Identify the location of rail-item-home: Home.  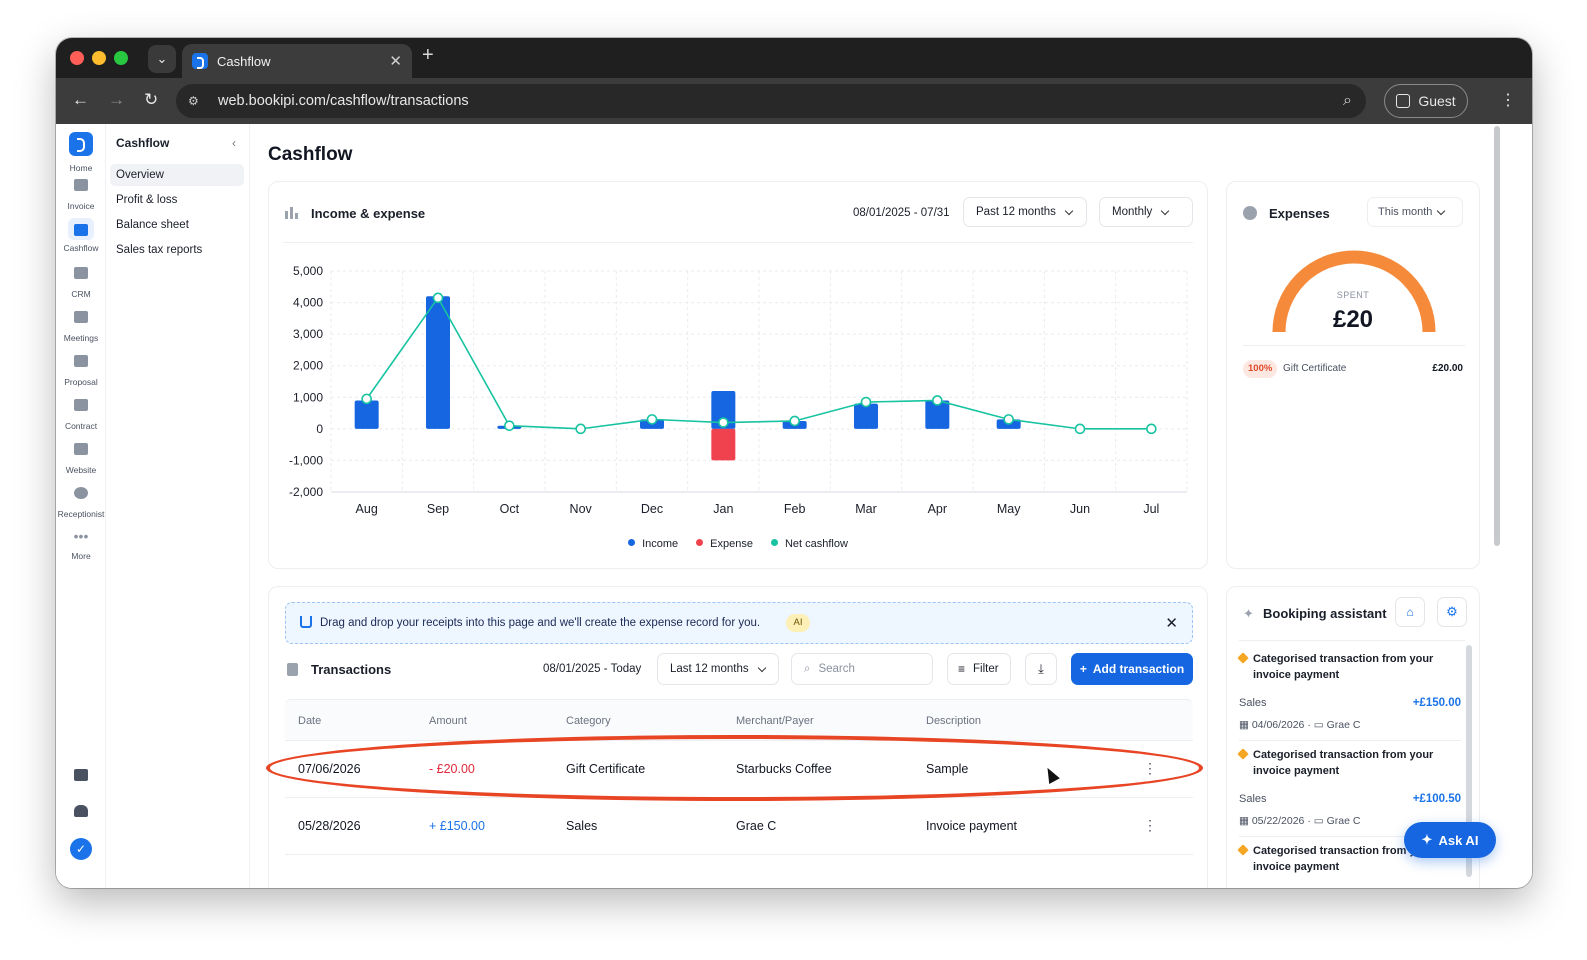
(81, 152).